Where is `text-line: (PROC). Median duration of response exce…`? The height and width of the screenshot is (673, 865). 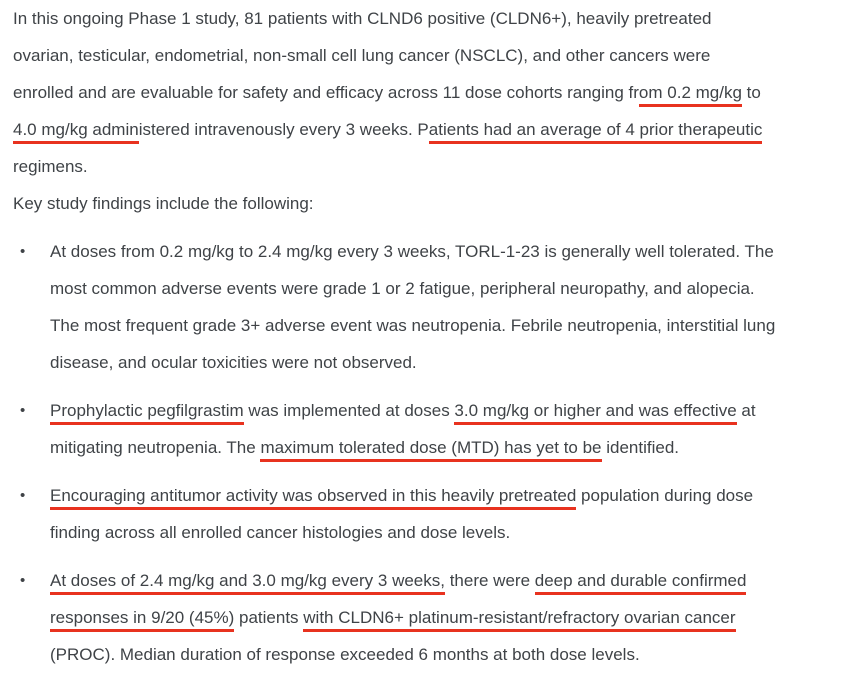
text-line: (PROC). Median duration of response exce… is located at coordinates (450, 654).